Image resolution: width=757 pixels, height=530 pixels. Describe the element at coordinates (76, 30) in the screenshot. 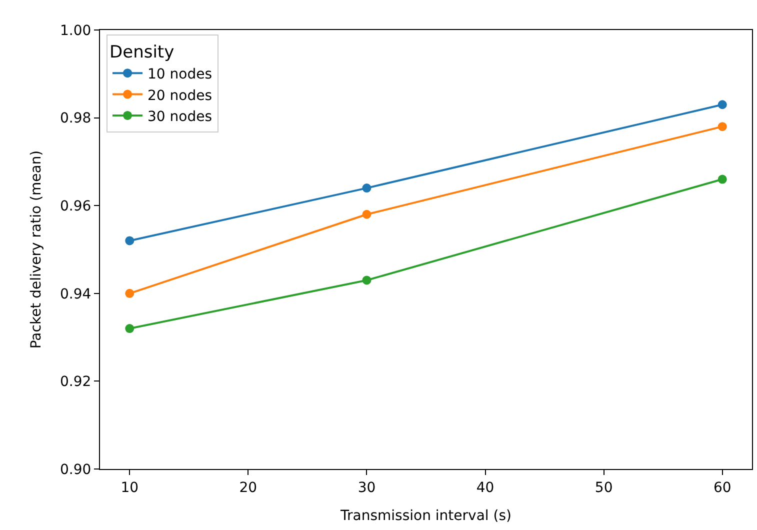

I see `y-tick-label: 1.00` at that location.